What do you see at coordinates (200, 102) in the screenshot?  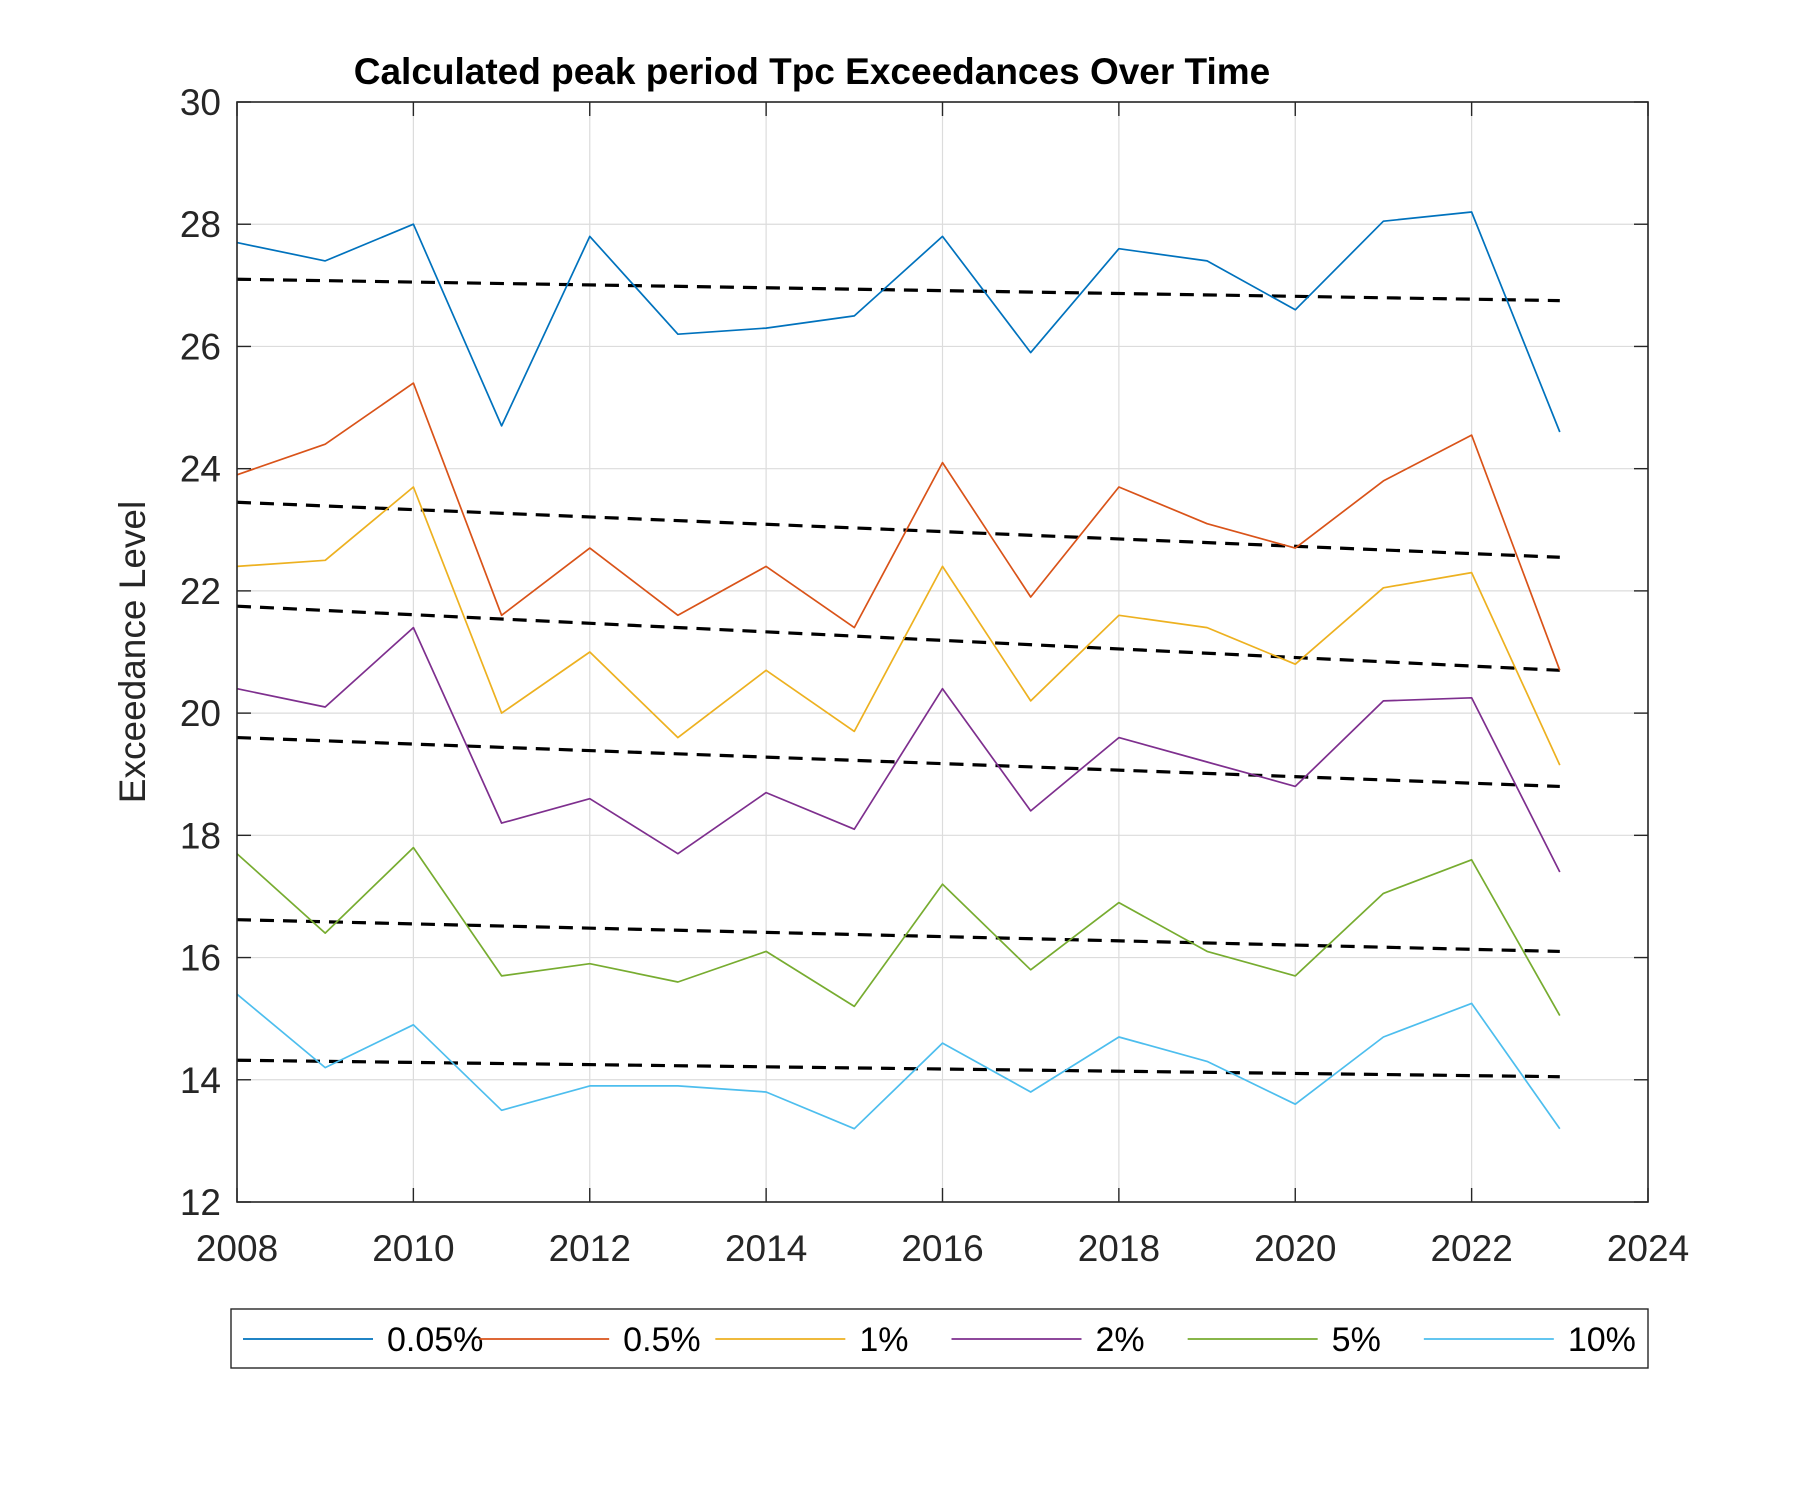 I see `y-tick-label: 30` at bounding box center [200, 102].